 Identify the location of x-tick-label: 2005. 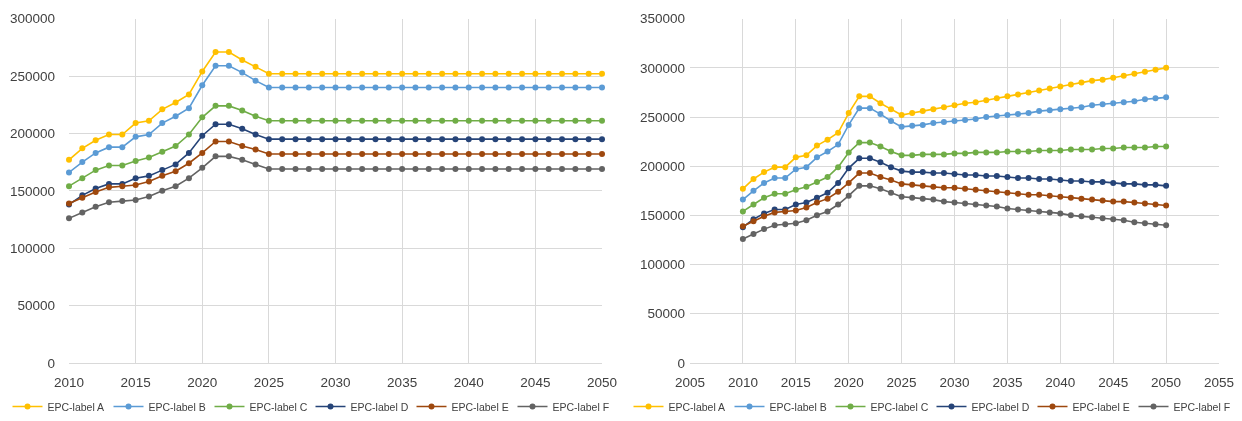
(690, 383).